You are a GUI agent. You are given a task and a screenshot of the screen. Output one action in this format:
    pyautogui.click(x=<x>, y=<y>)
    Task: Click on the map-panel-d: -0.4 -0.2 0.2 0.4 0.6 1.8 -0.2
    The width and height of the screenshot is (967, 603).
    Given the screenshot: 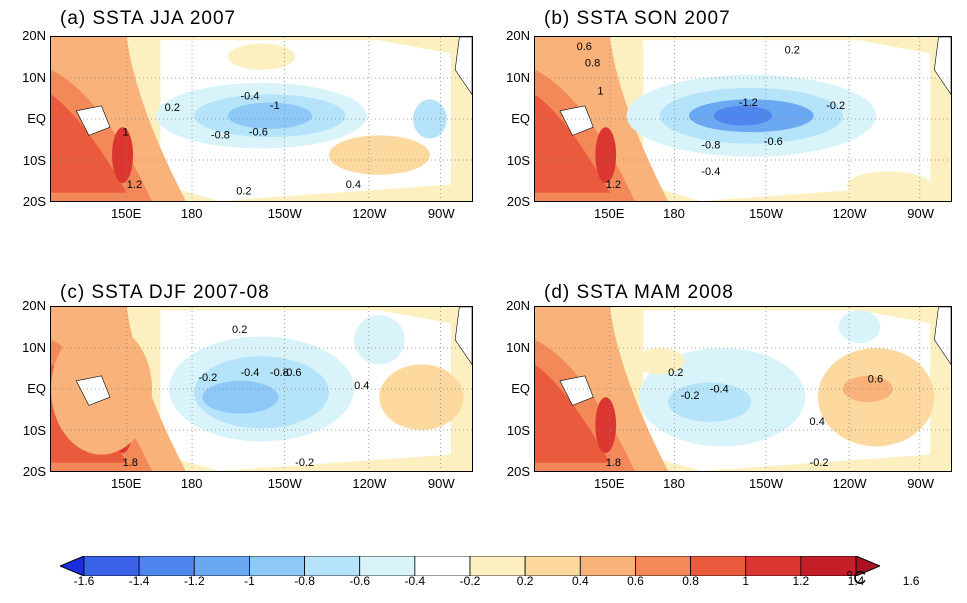 What is the action you would take?
    pyautogui.click(x=743, y=389)
    